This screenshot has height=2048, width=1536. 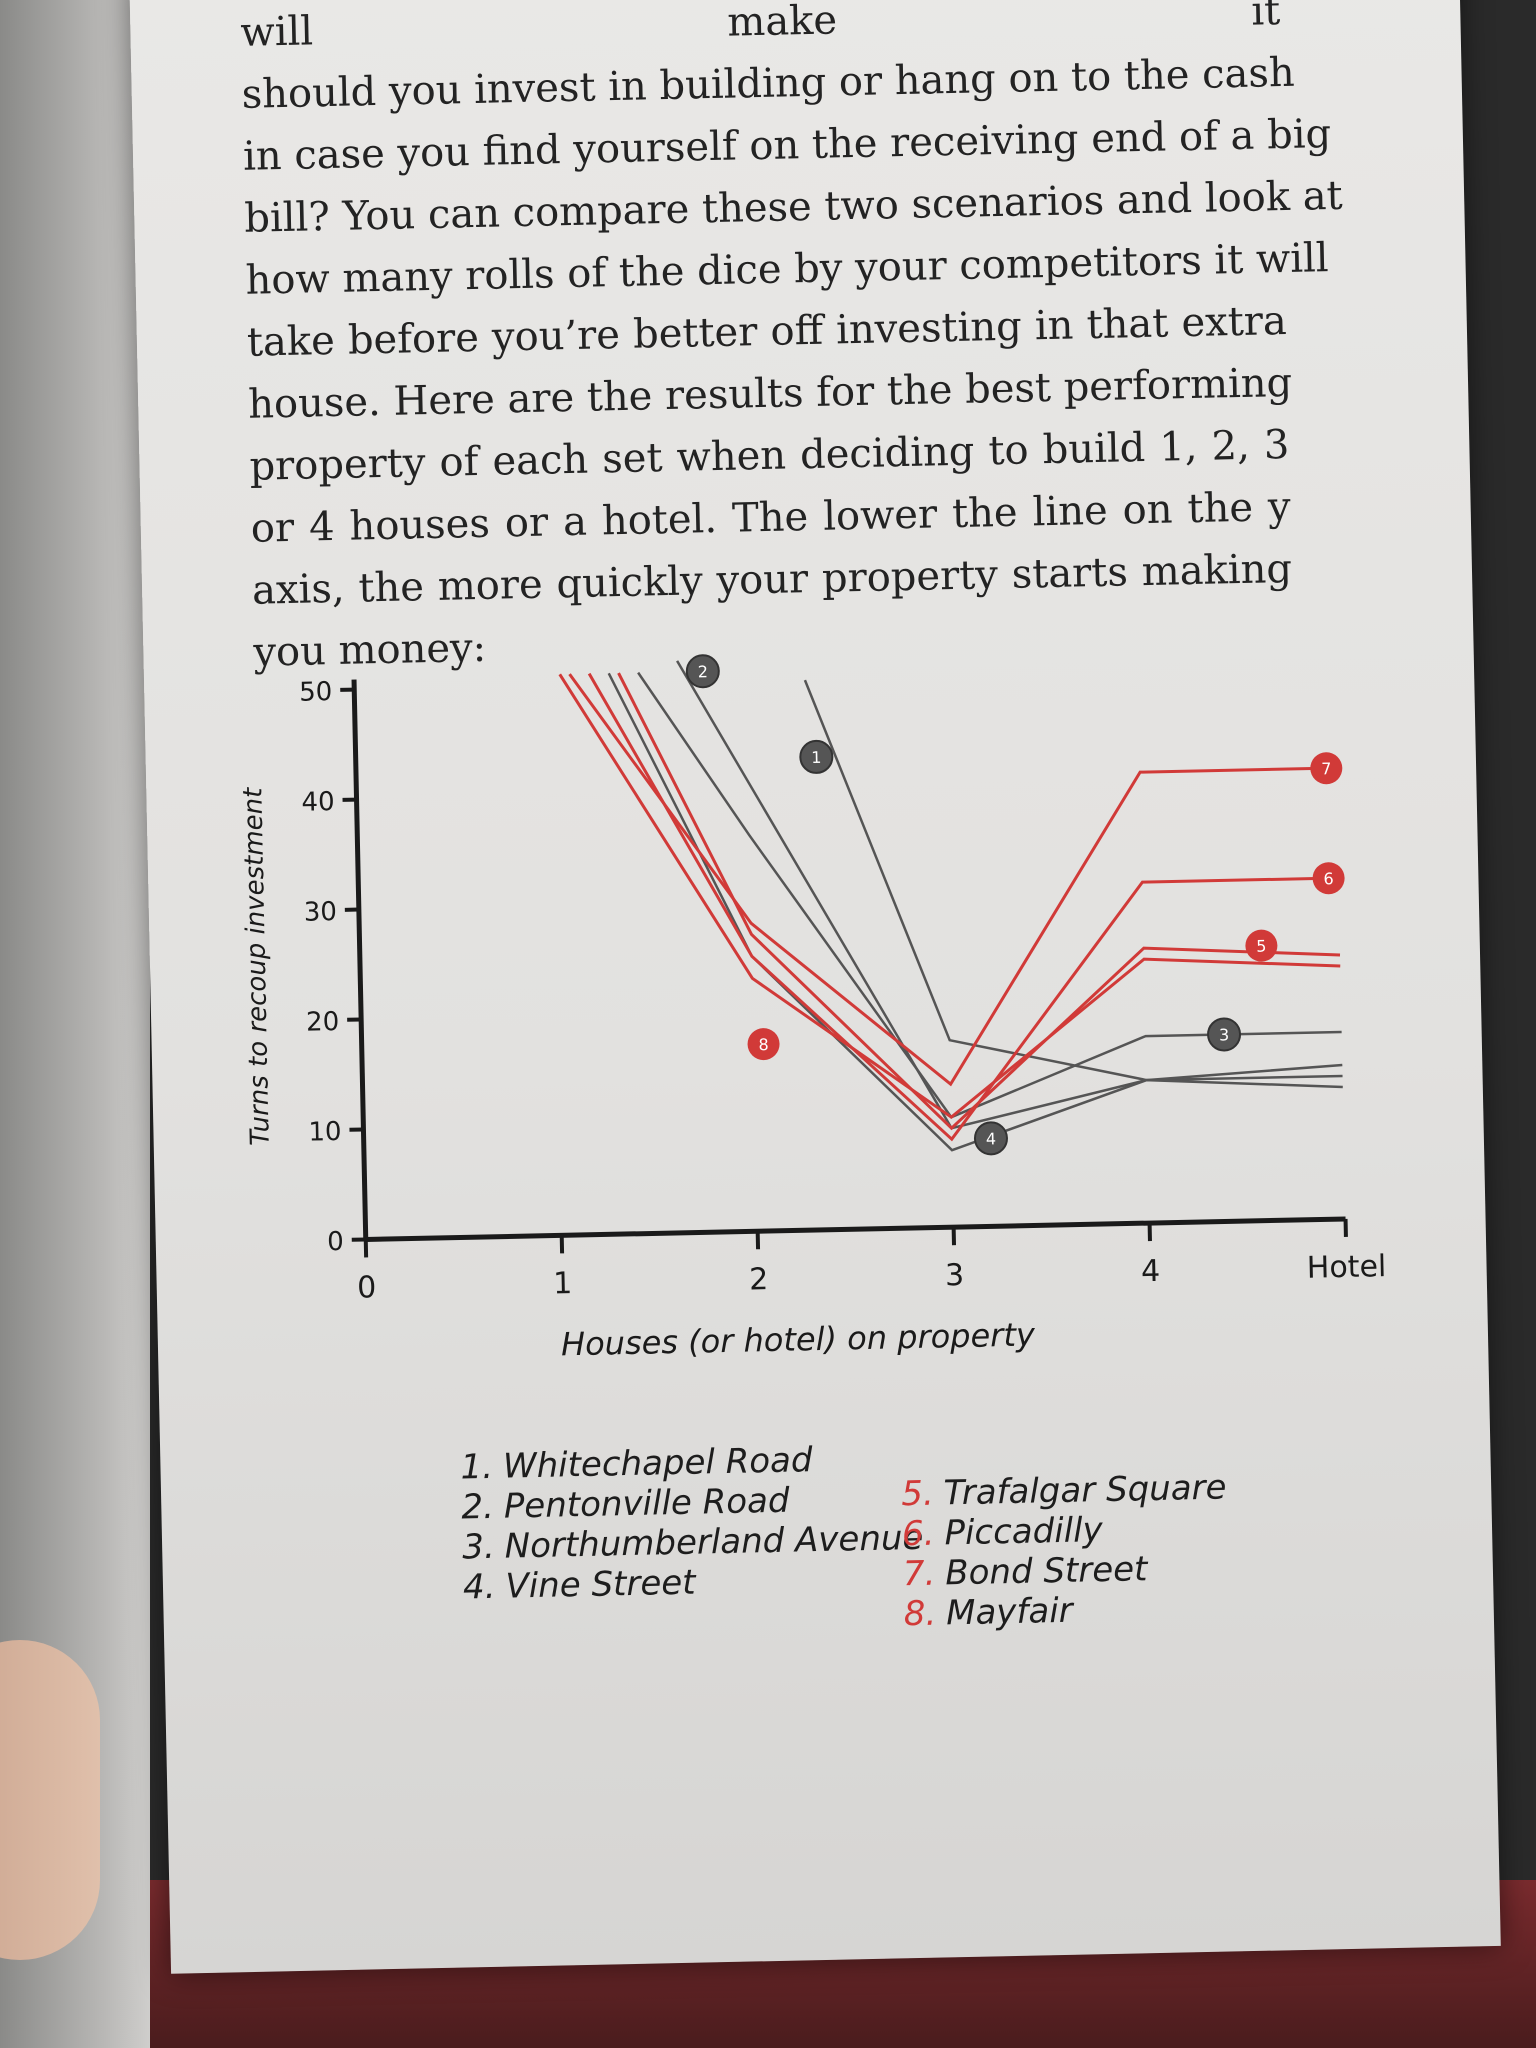 I want to click on legend-item: 5. Trafalgar Square, so click(x=1063, y=1491).